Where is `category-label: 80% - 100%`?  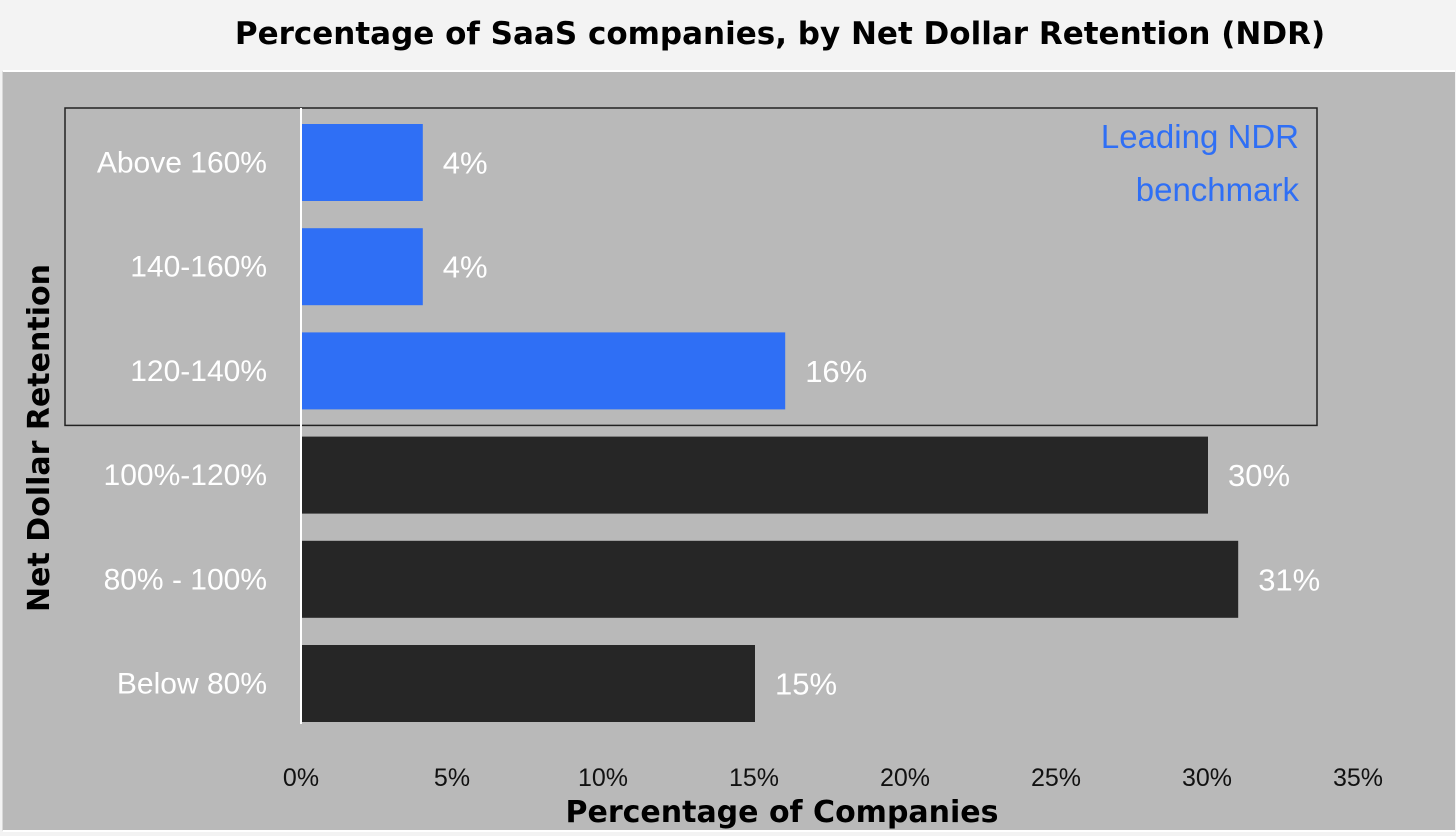 category-label: 80% - 100% is located at coordinates (185, 579).